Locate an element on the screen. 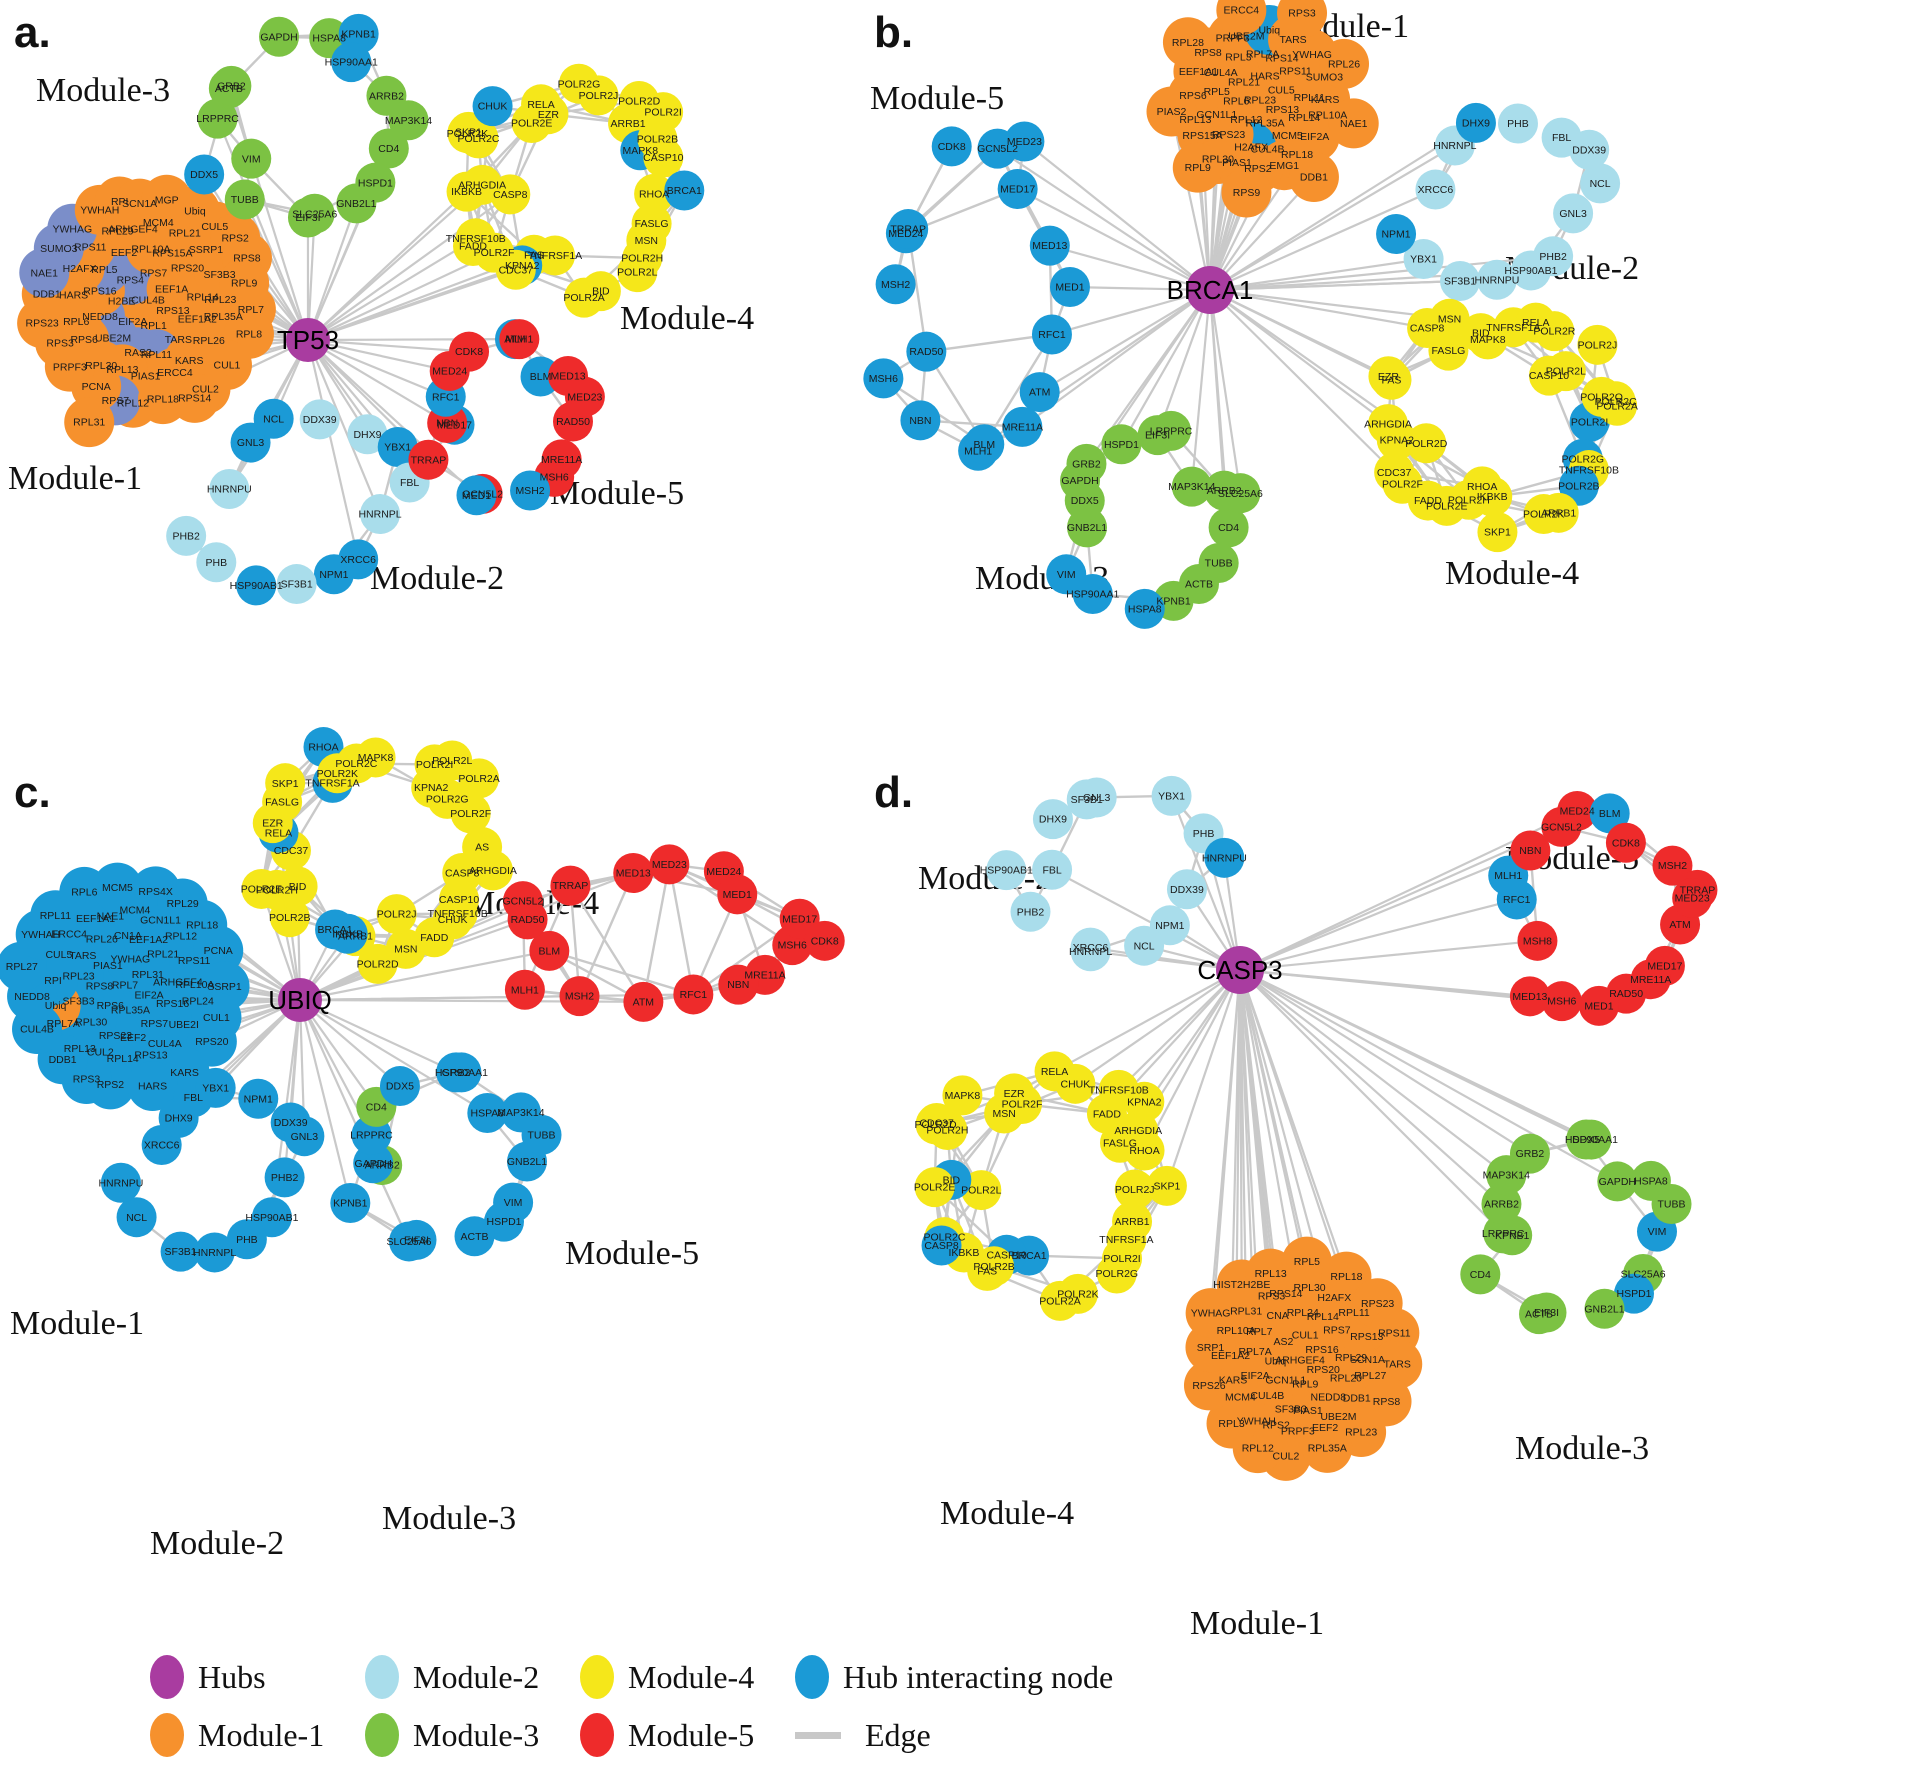 Image resolution: width=1923 pixels, height=1775 pixels. network-node-rpl3 is located at coordinates (1231, 1423).